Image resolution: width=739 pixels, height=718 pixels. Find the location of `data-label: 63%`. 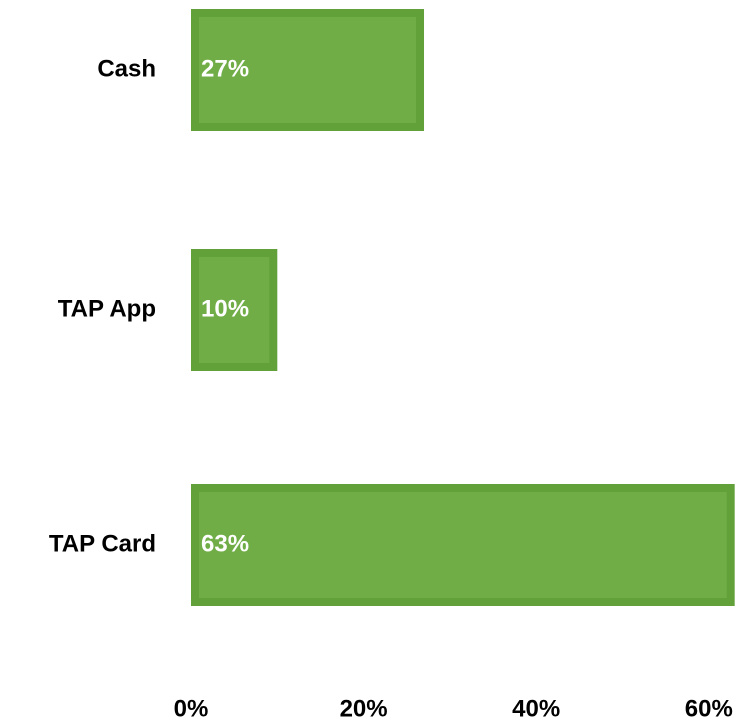

data-label: 63% is located at coordinates (225, 543).